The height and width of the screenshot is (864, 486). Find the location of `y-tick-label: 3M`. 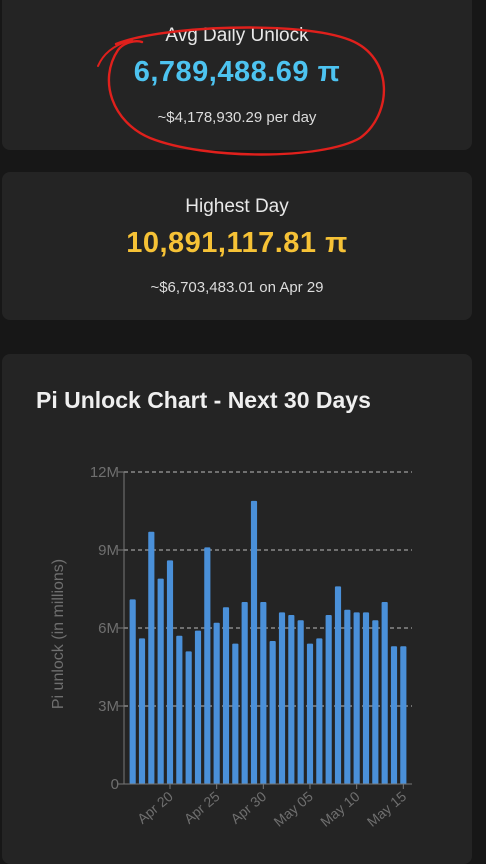

y-tick-label: 3M is located at coordinates (108, 706).